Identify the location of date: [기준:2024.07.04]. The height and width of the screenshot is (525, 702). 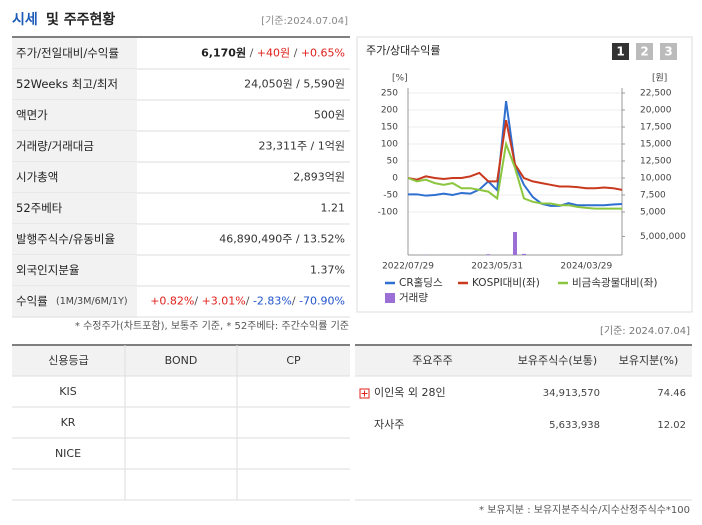
(304, 21).